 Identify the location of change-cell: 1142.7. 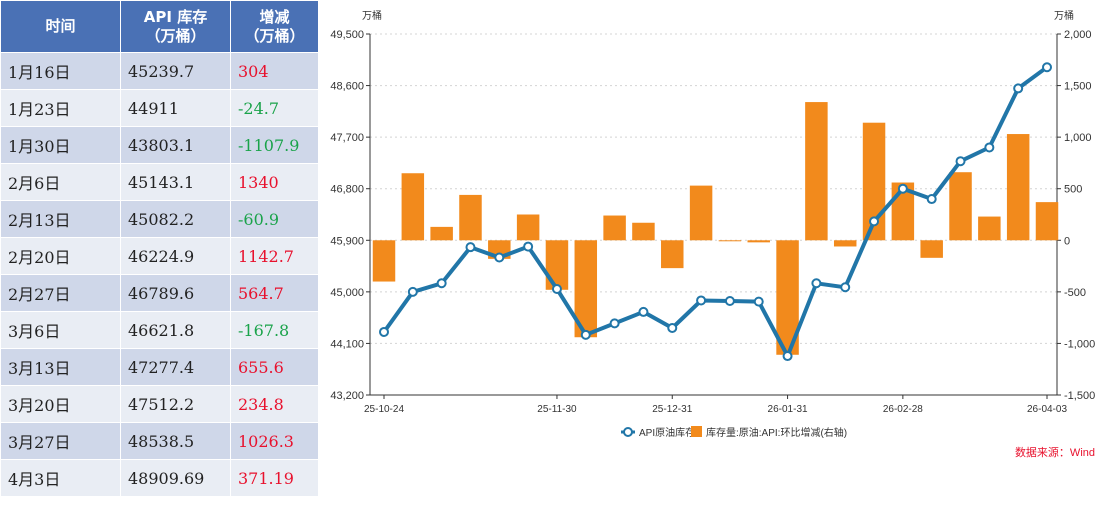
(274, 256).